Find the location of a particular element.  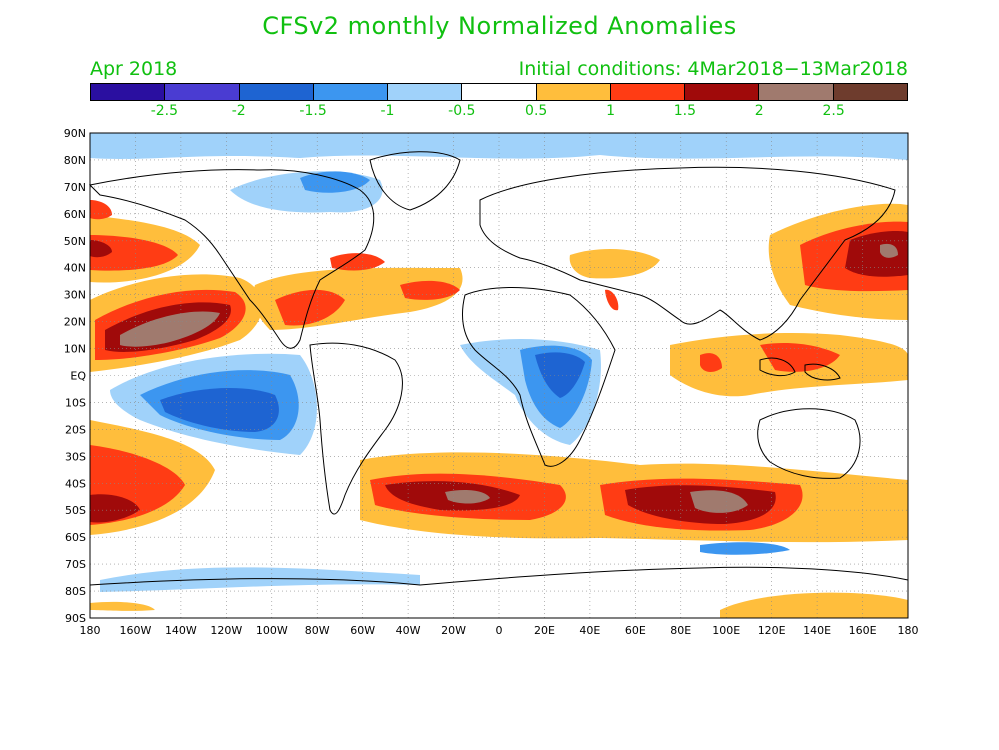

latitude-label: 30N is located at coordinates (75, 295).